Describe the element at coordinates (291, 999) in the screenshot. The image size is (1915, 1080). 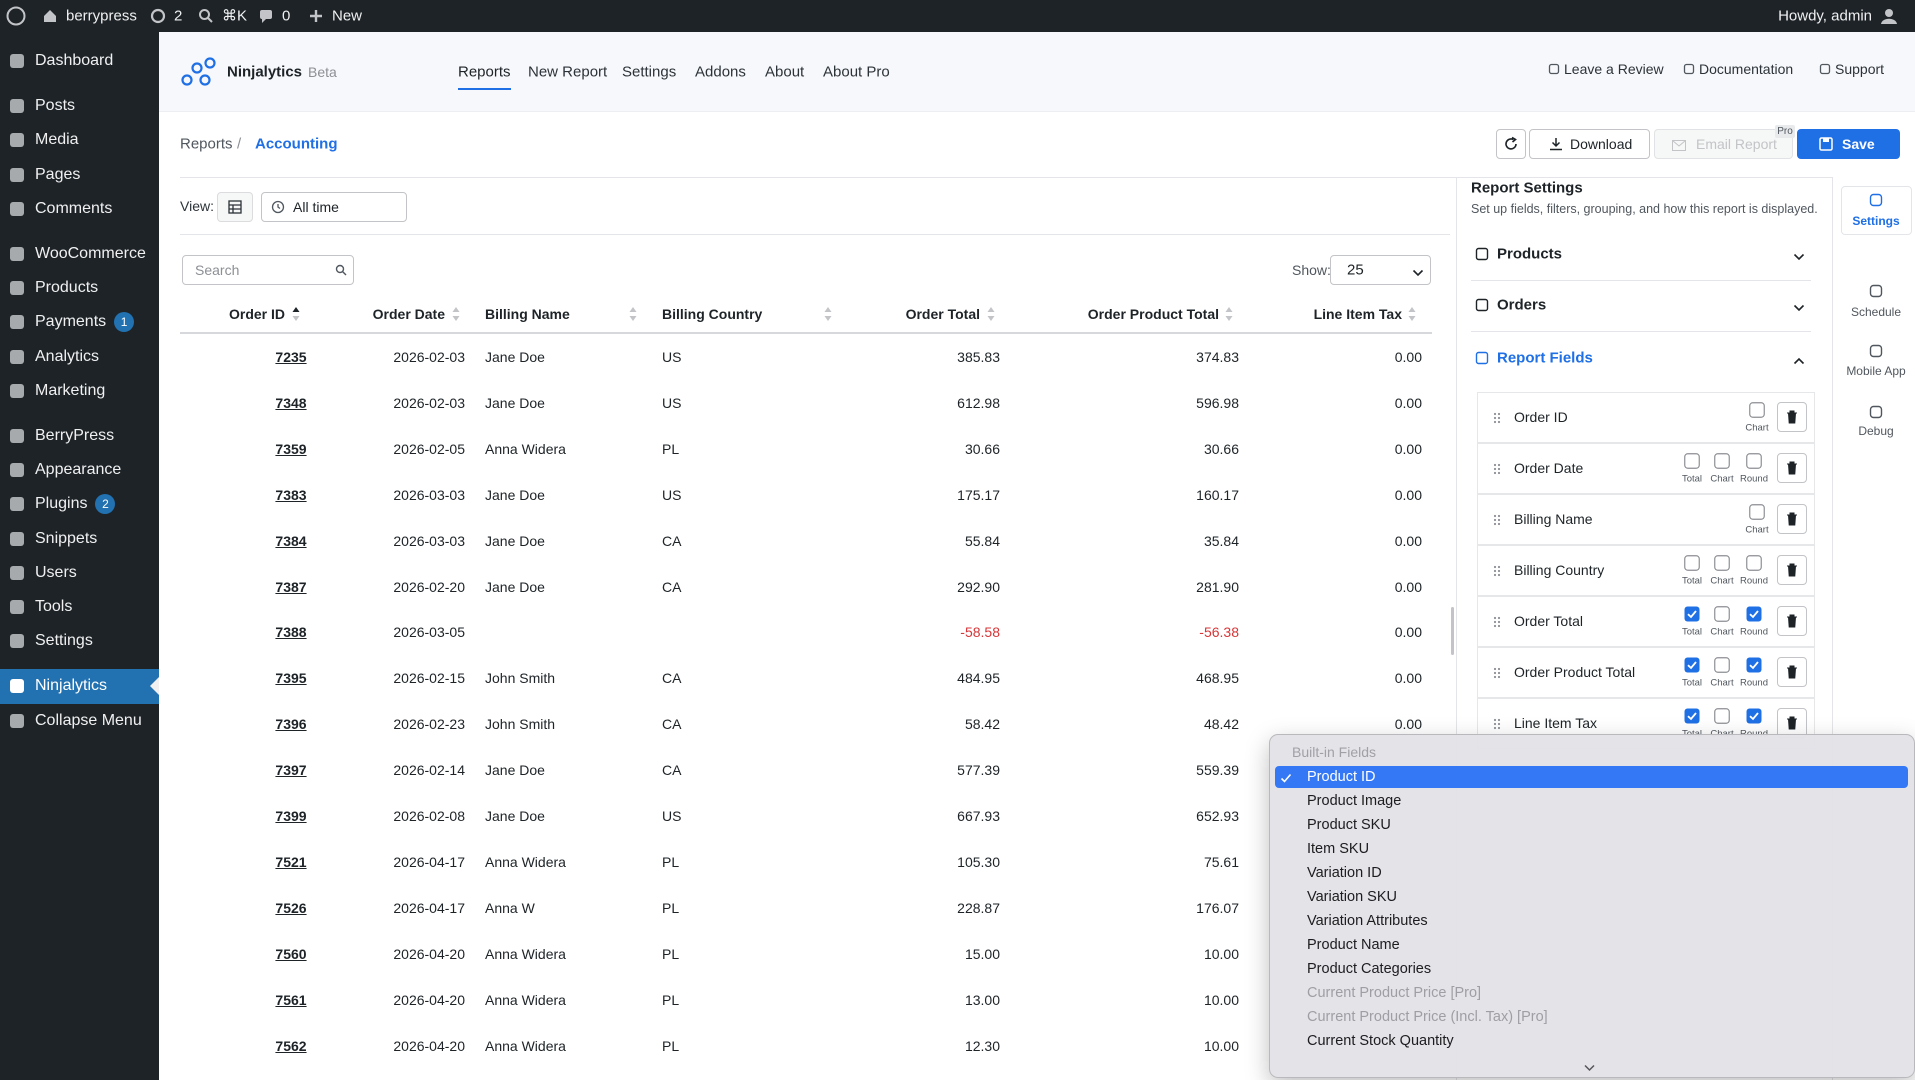
I see `order-link: 7561` at that location.